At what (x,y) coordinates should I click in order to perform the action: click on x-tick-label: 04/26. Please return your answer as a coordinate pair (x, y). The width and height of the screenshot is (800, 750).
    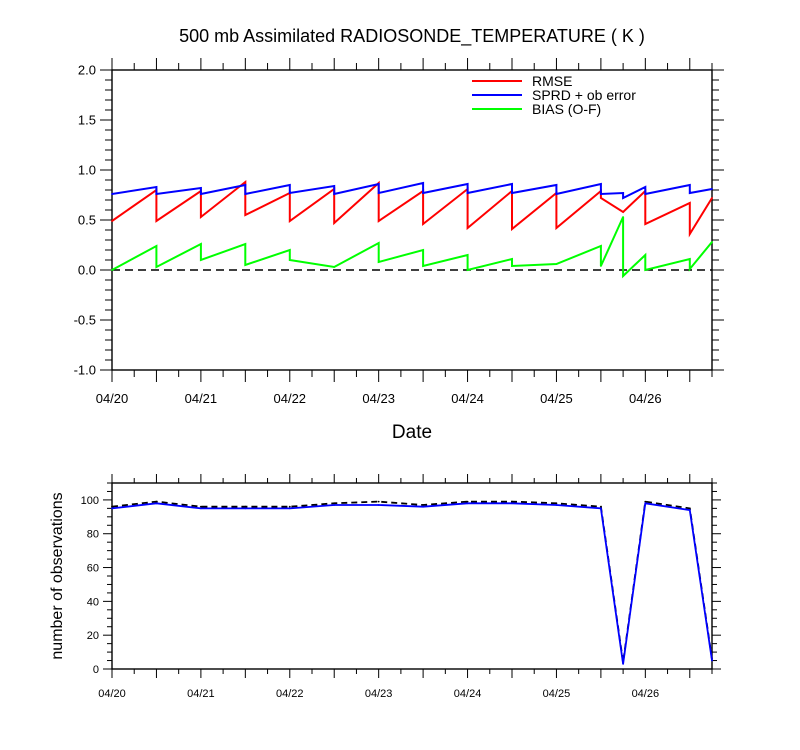
    Looking at the image, I should click on (645, 398).